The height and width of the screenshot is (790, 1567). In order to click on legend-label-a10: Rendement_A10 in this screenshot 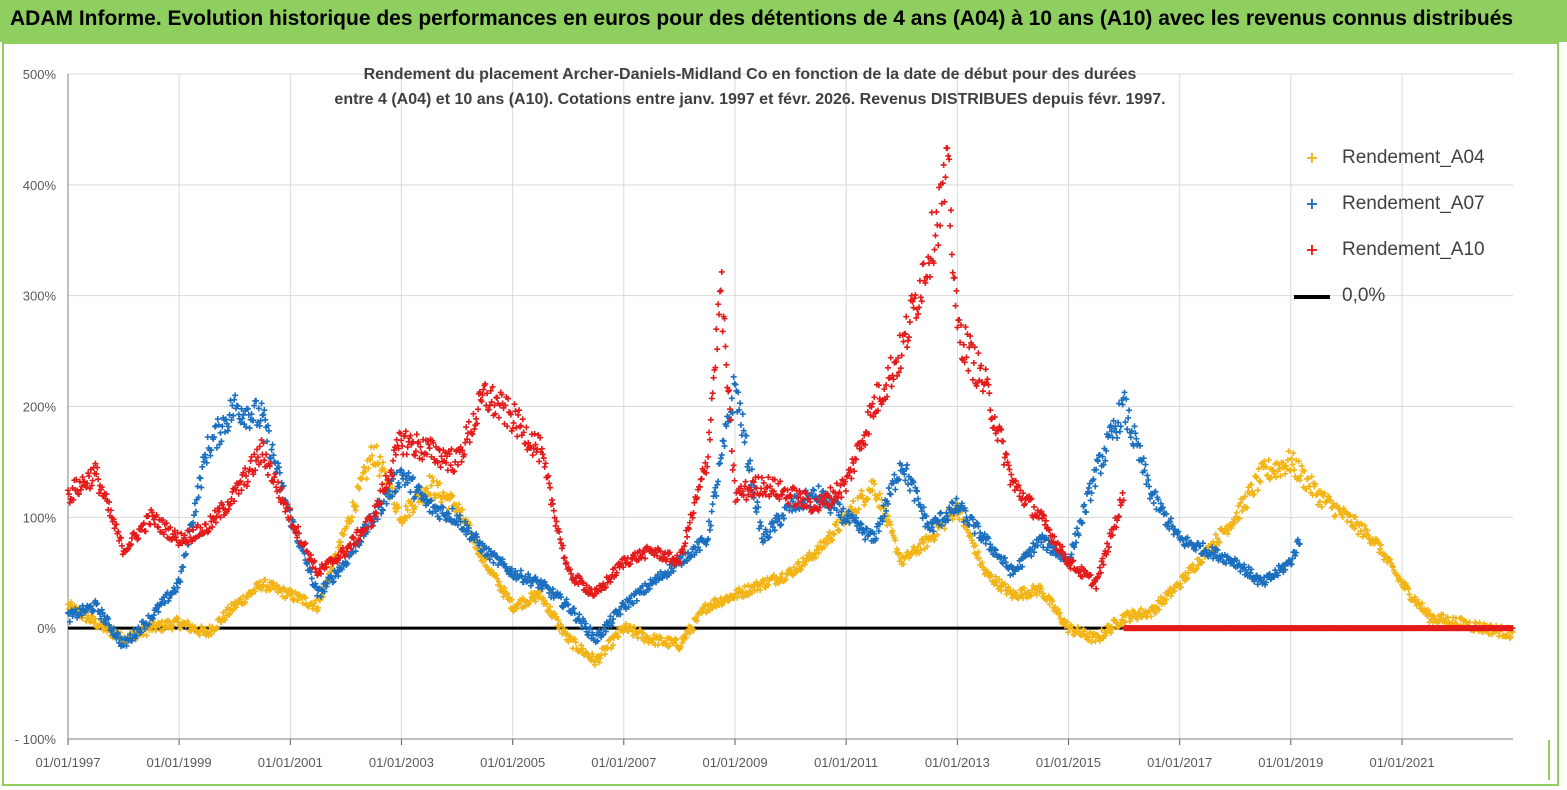, I will do `click(1413, 249)`.